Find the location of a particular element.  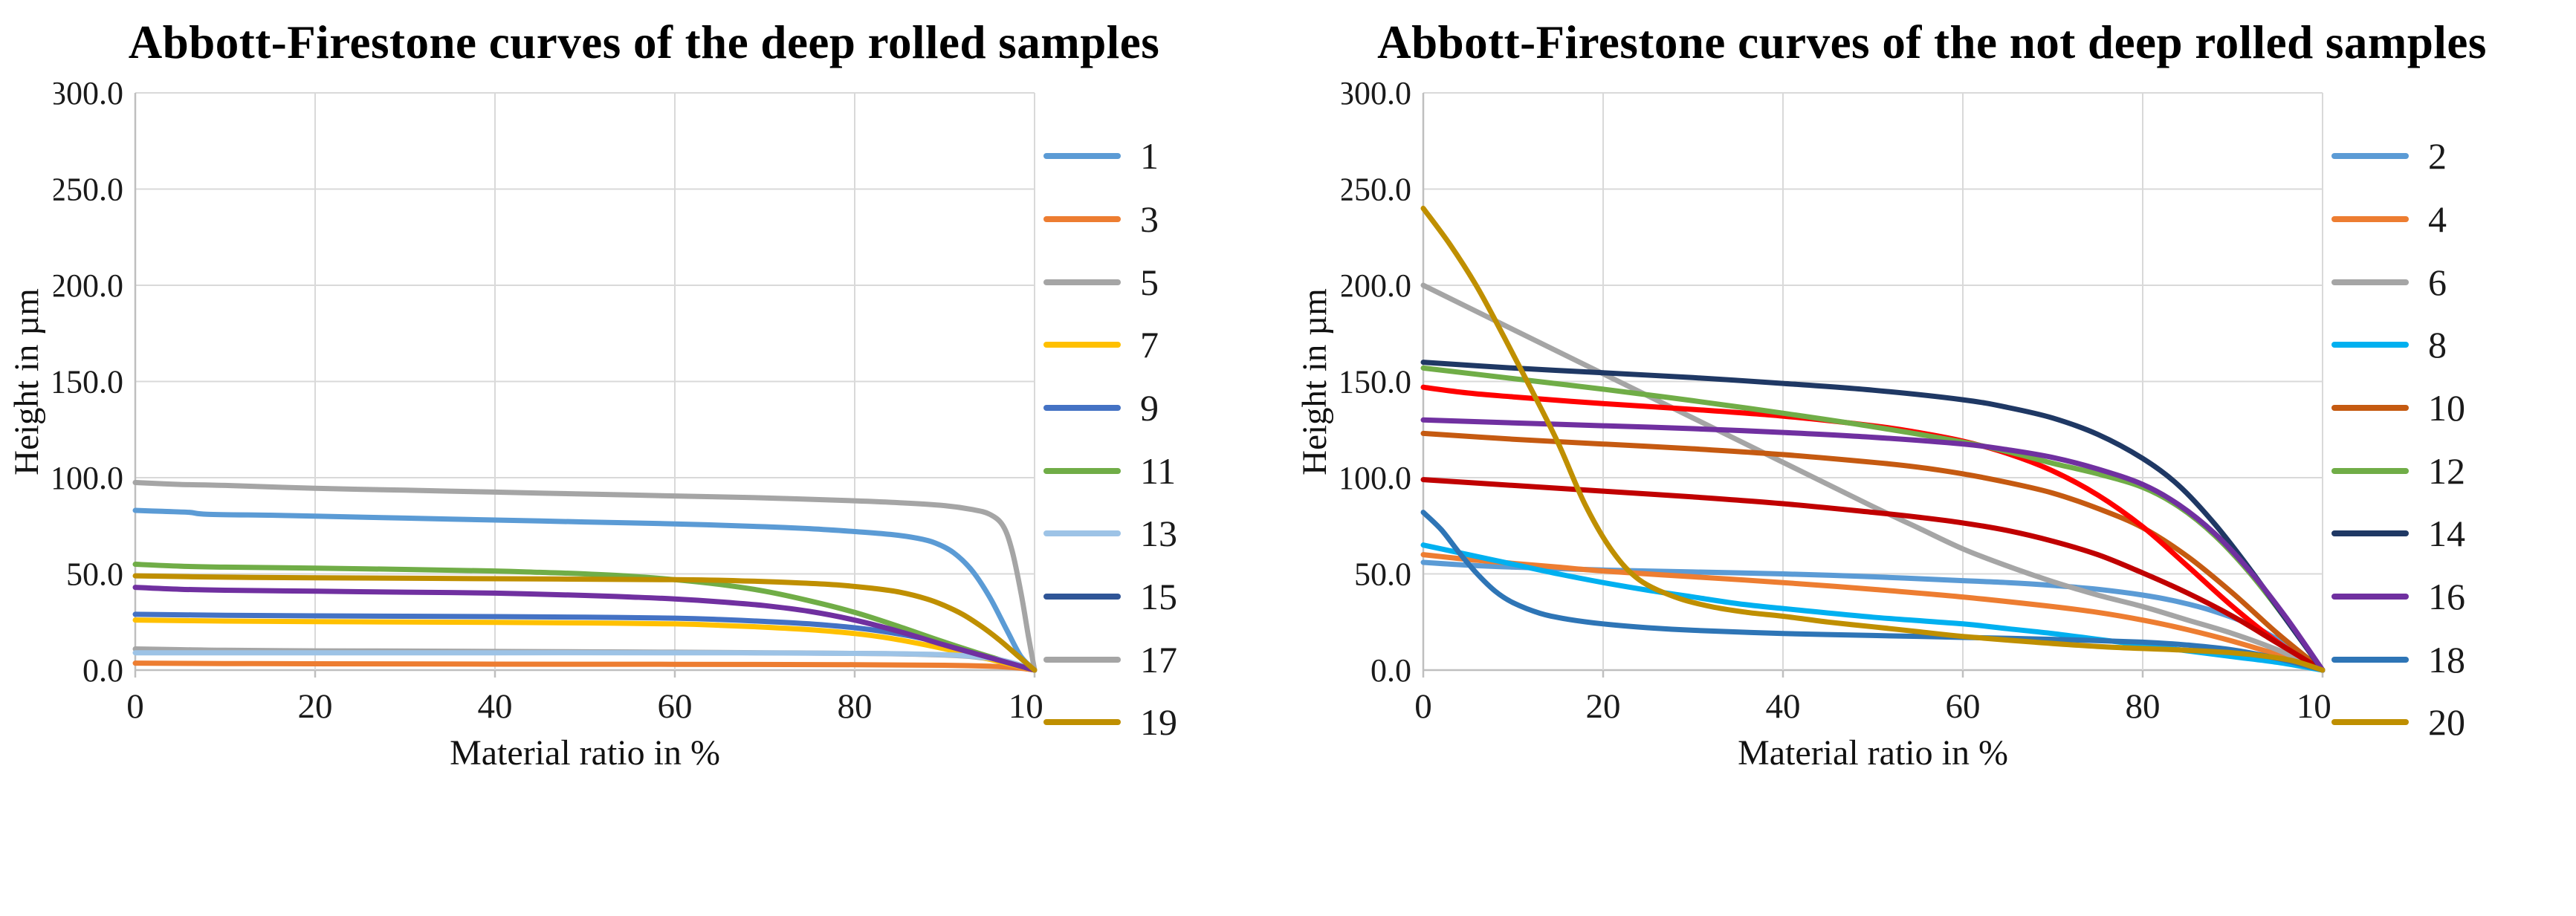

legend-deep-rolled: 1 3 5 7 9 11 13 15 17 19 is located at coordinates (1154, 439).